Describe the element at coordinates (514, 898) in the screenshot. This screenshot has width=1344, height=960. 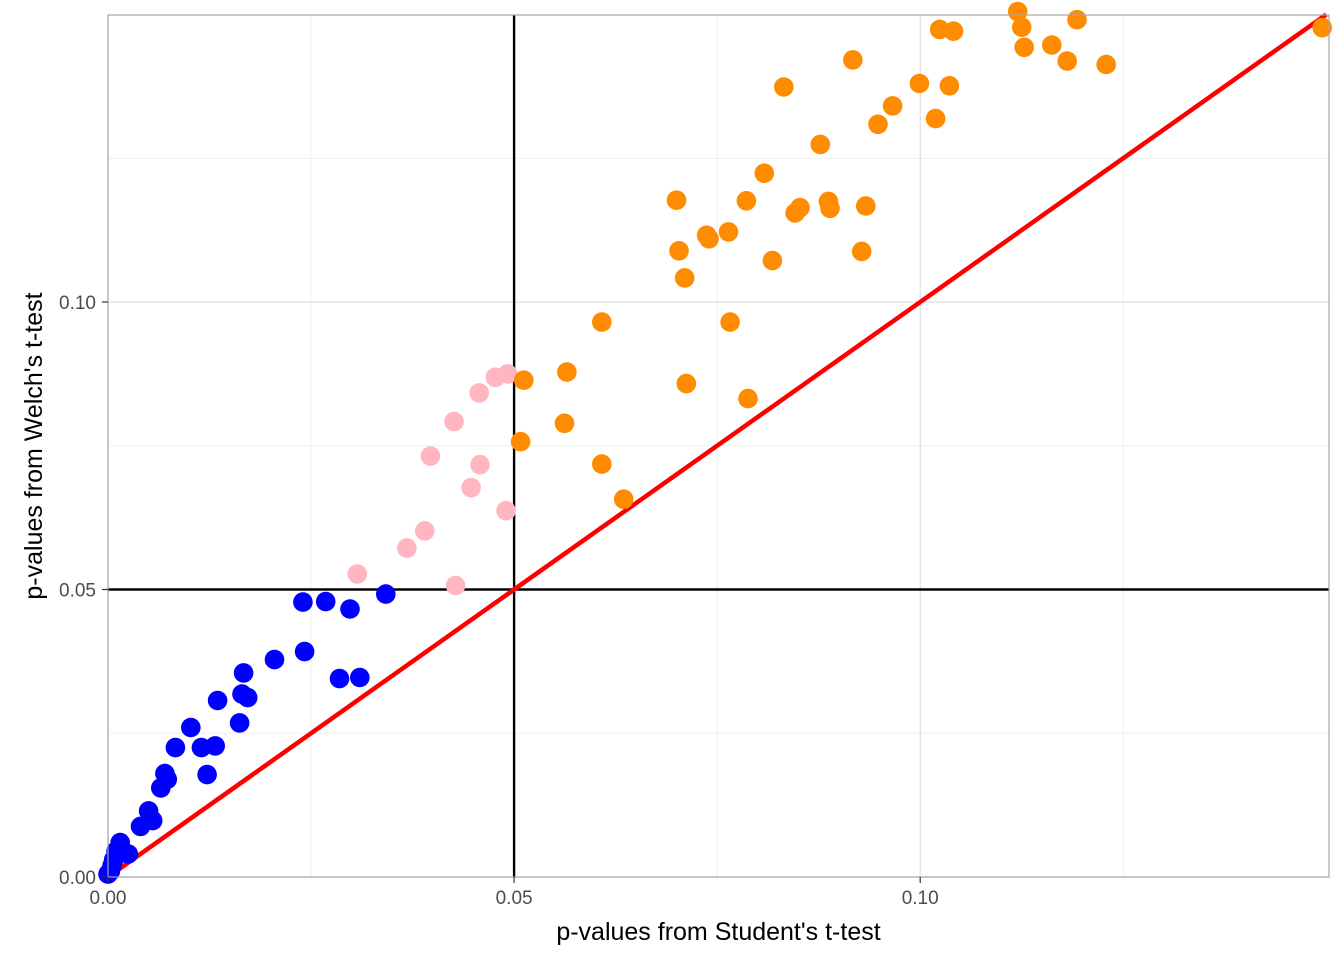
I see `x-tick-label: 0.05` at that location.